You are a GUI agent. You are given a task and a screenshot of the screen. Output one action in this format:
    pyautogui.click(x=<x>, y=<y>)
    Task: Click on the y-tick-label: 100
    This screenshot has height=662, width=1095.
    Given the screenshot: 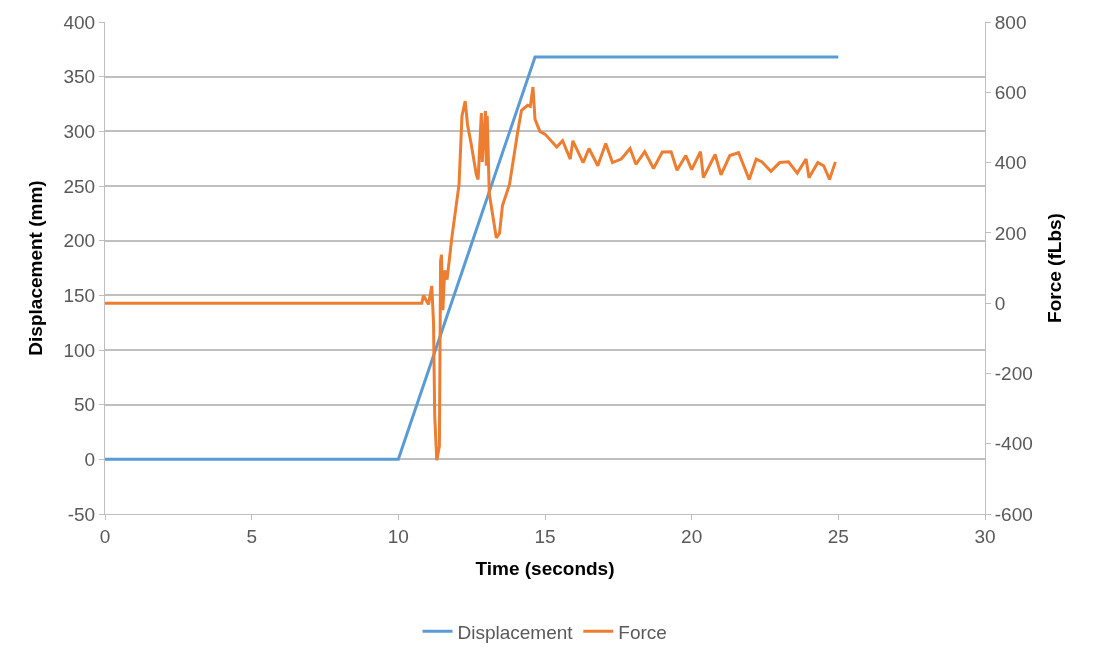 What is the action you would take?
    pyautogui.click(x=79, y=350)
    